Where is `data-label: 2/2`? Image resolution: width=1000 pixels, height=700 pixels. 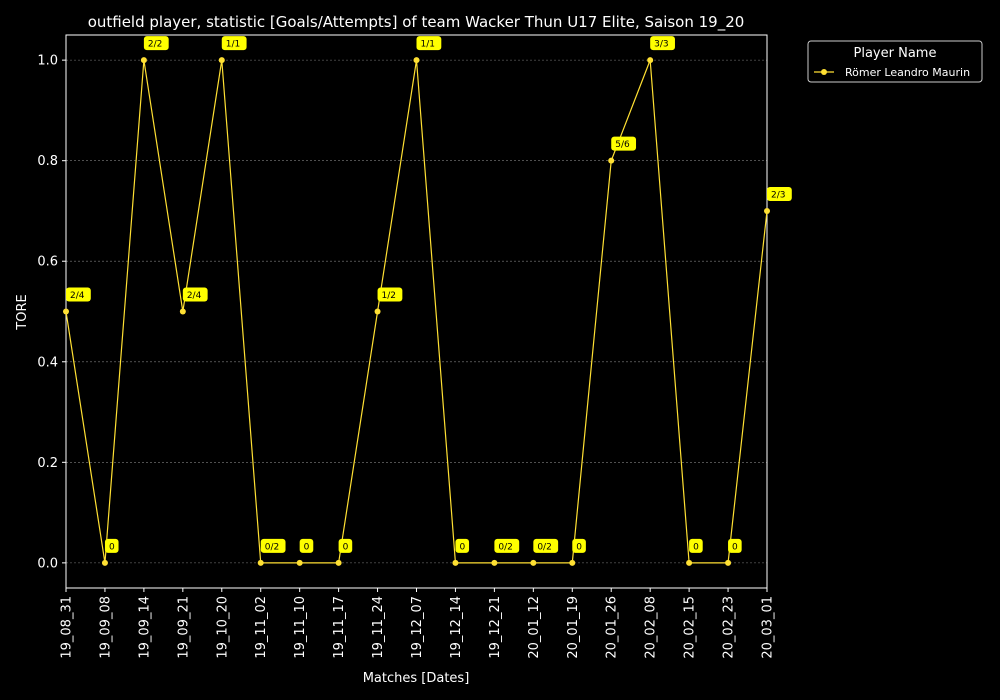
data-label: 2/2 is located at coordinates (156, 43).